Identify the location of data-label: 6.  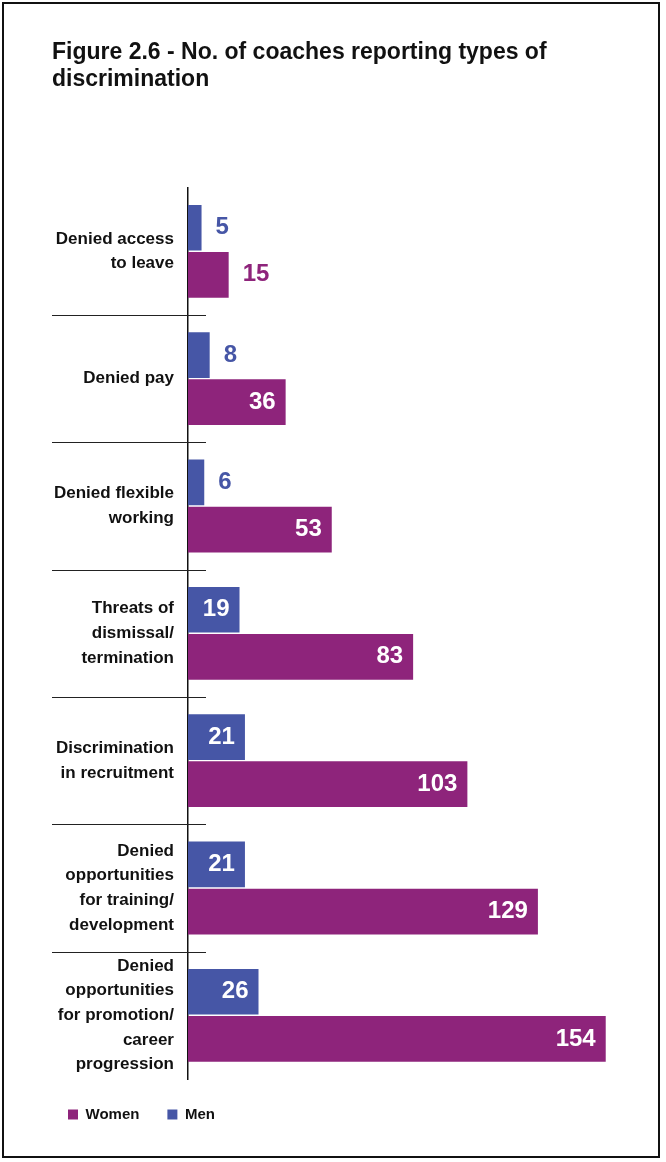
(225, 481).